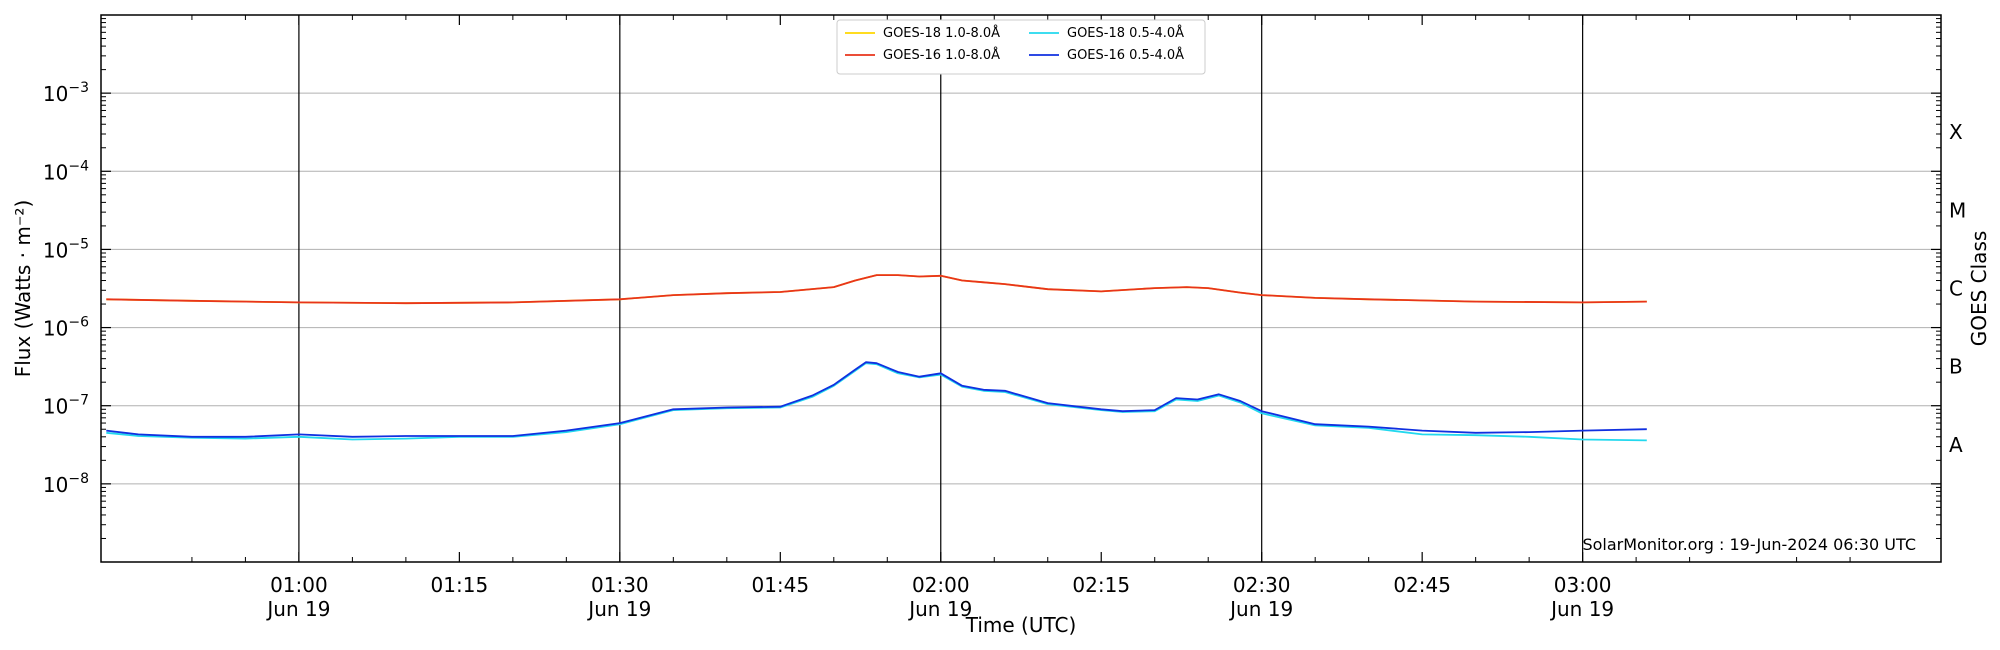 The image size is (2000, 650). Describe the element at coordinates (1101, 585) in the screenshot. I see `x-tick-label-time: 02:15` at that location.